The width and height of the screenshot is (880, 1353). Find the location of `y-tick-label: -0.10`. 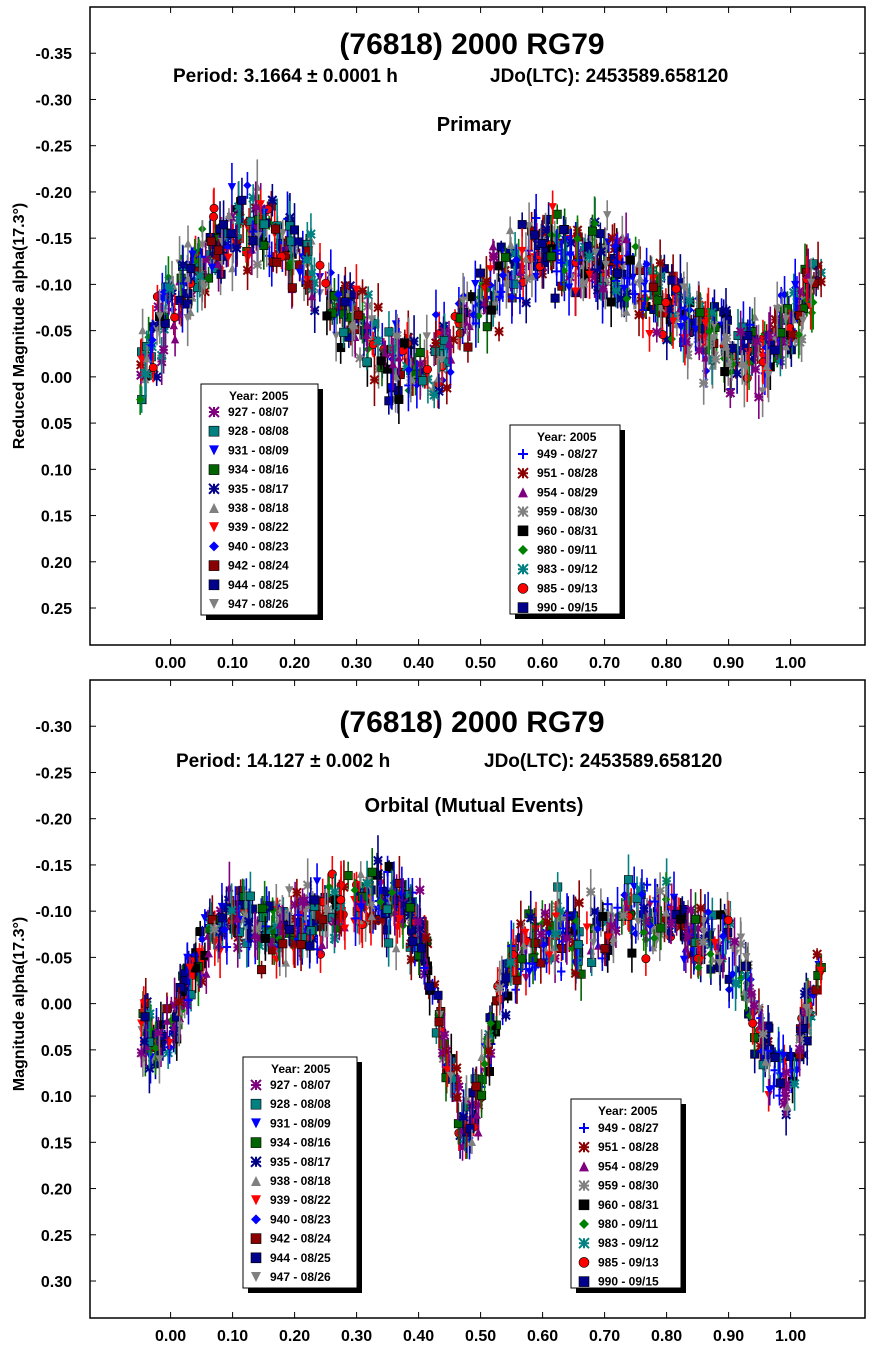

y-tick-label: -0.10 is located at coordinates (54, 285).